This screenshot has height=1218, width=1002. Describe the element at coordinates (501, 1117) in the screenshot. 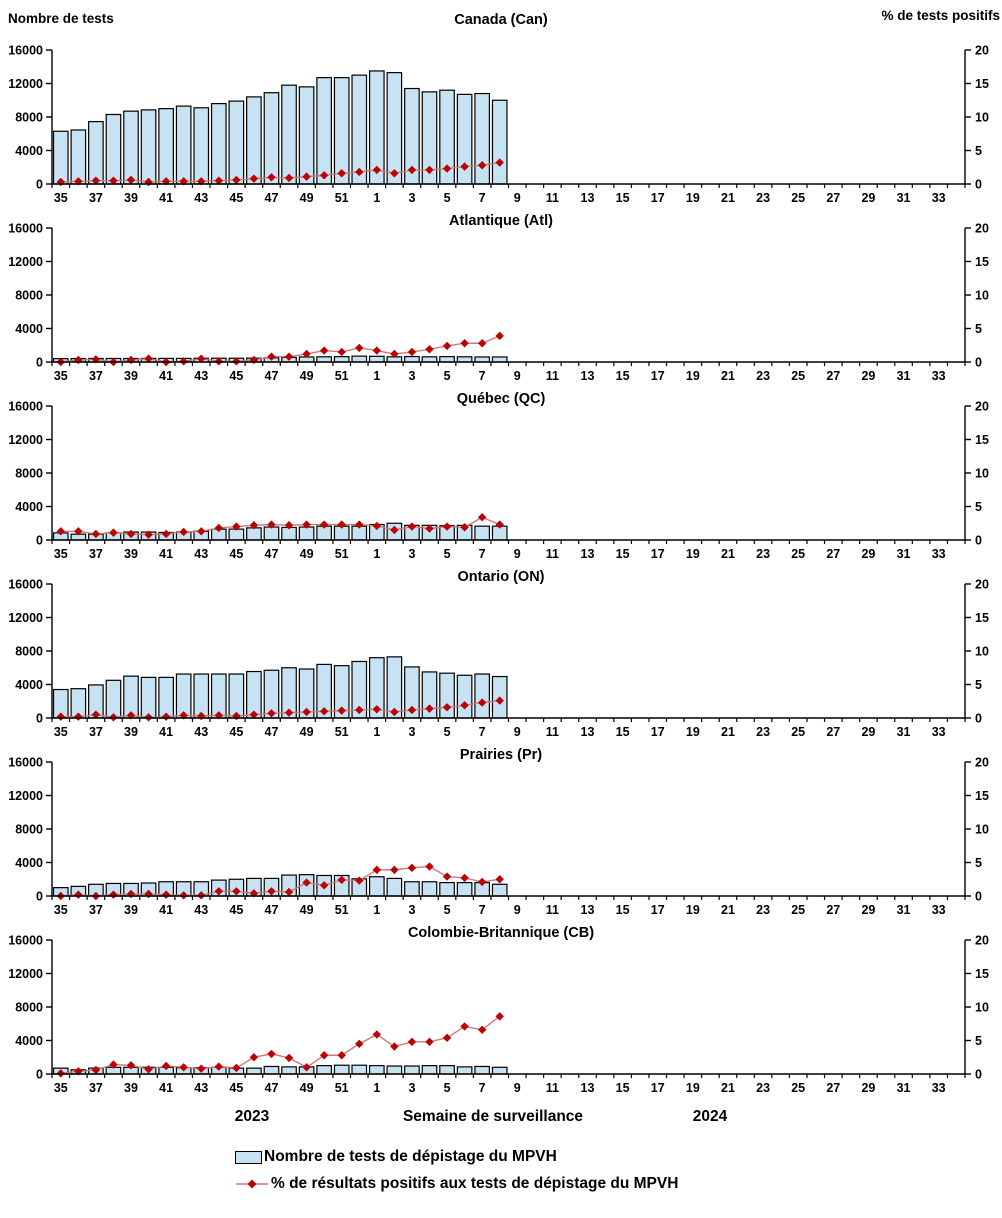

I see `chart-footer: 2023 Semaine de surveillance 2024` at that location.